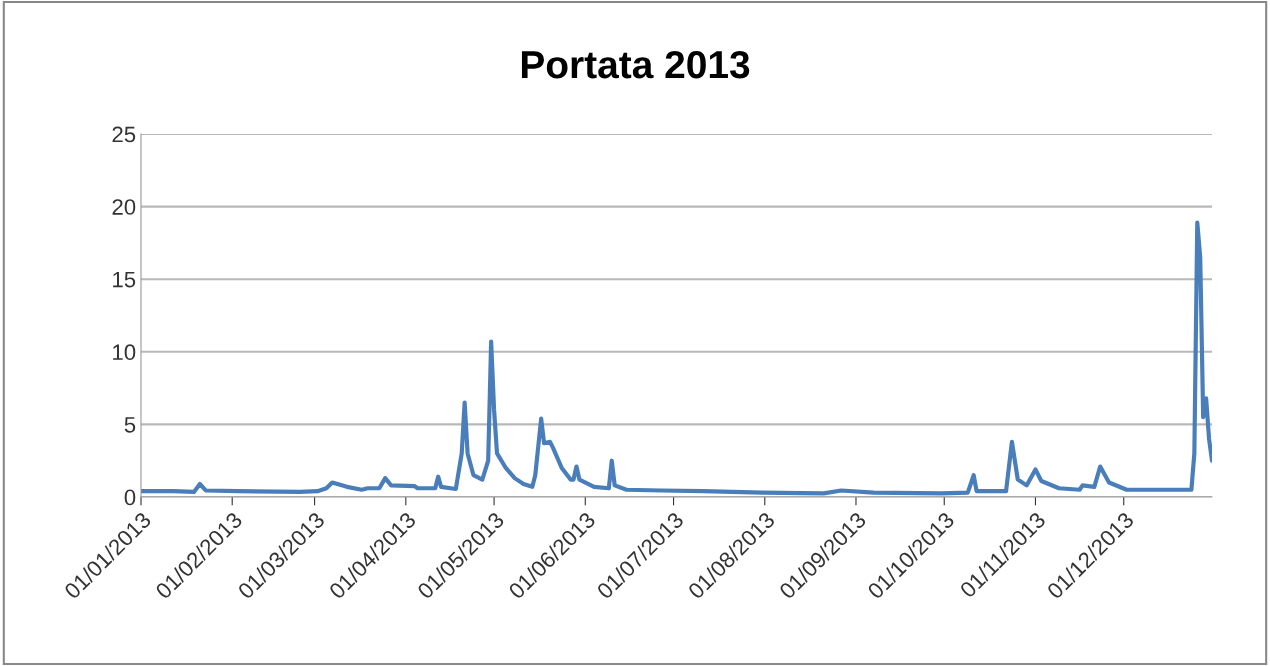 The image size is (1270, 666). I want to click on y-tick-label: 20, so click(124, 207).